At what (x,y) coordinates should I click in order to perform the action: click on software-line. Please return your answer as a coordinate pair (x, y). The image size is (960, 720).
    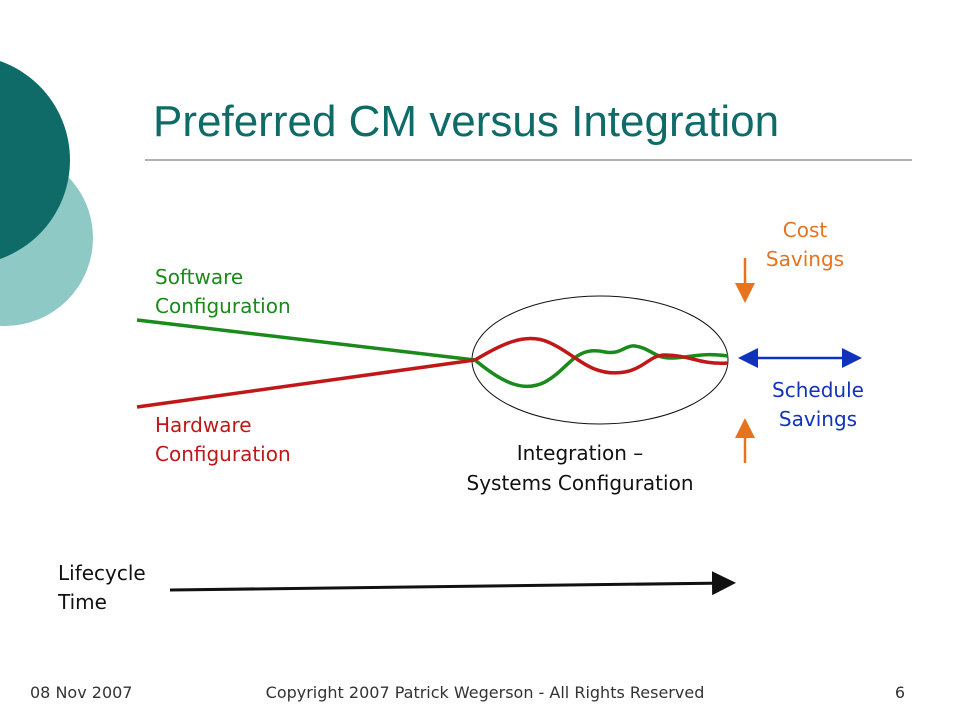
    Looking at the image, I should click on (306, 340).